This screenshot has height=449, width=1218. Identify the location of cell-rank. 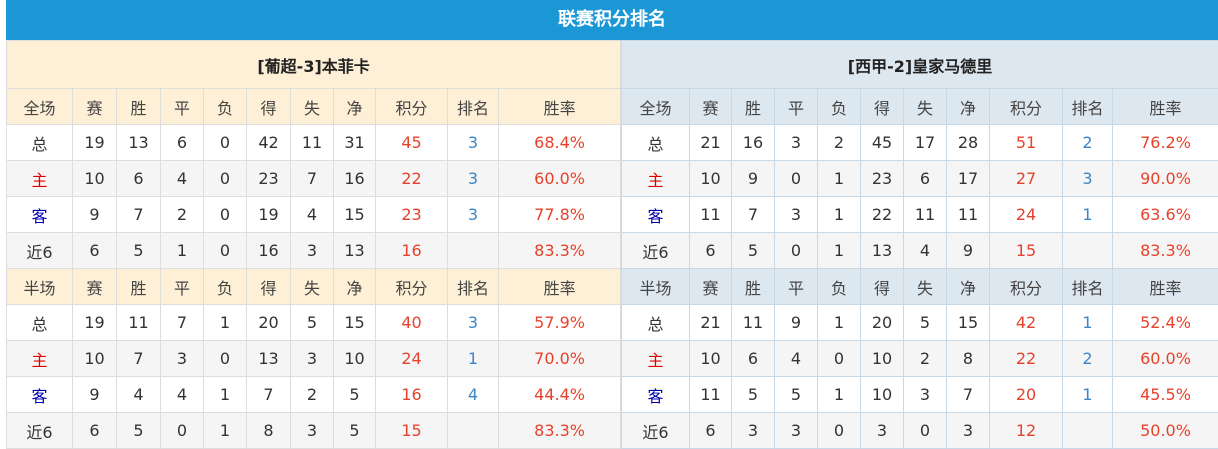
(1087, 250).